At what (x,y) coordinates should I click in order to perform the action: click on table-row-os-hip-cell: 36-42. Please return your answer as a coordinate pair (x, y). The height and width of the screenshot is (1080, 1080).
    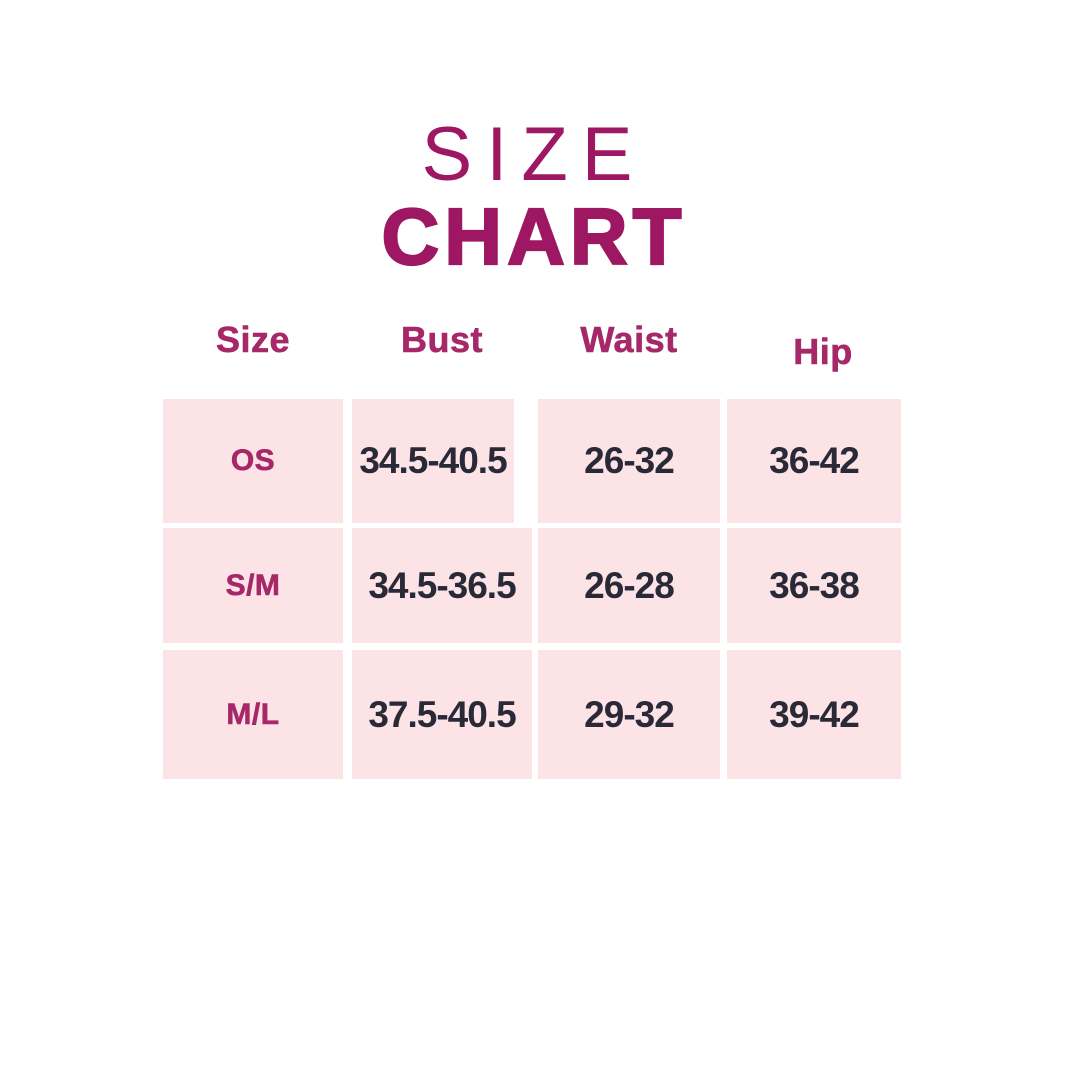
    Looking at the image, I should click on (814, 461).